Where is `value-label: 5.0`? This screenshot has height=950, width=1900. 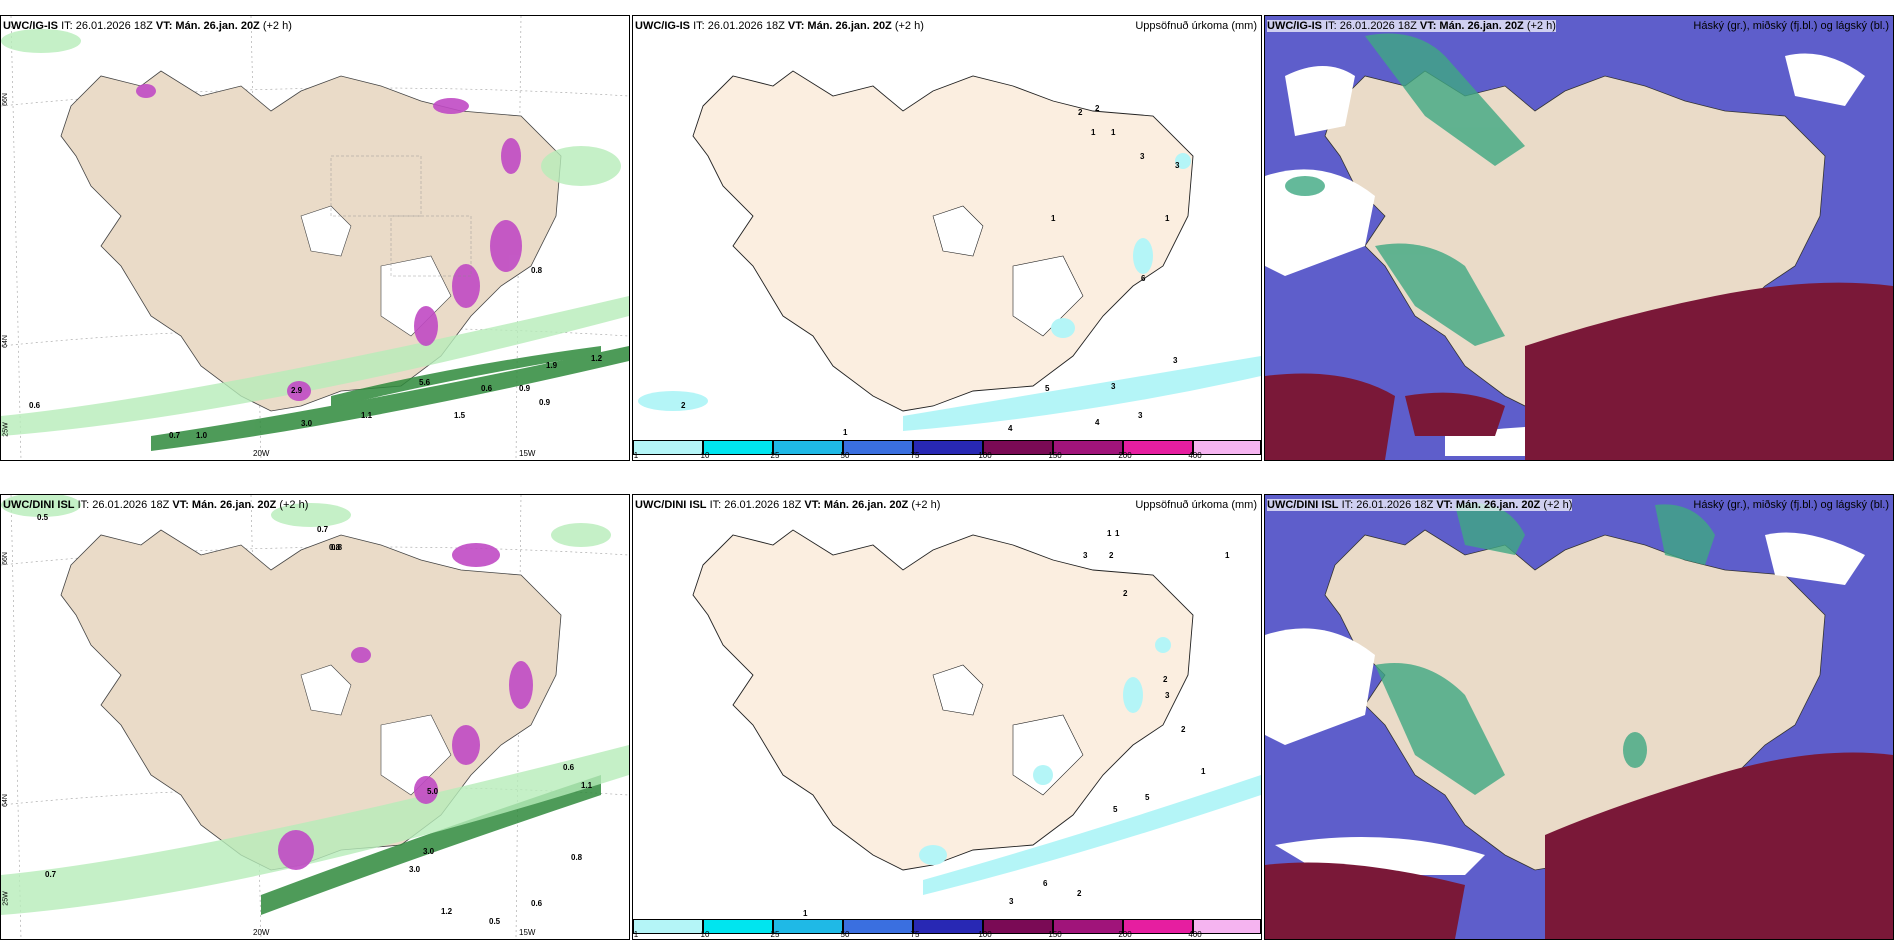 value-label: 5.0 is located at coordinates (433, 791).